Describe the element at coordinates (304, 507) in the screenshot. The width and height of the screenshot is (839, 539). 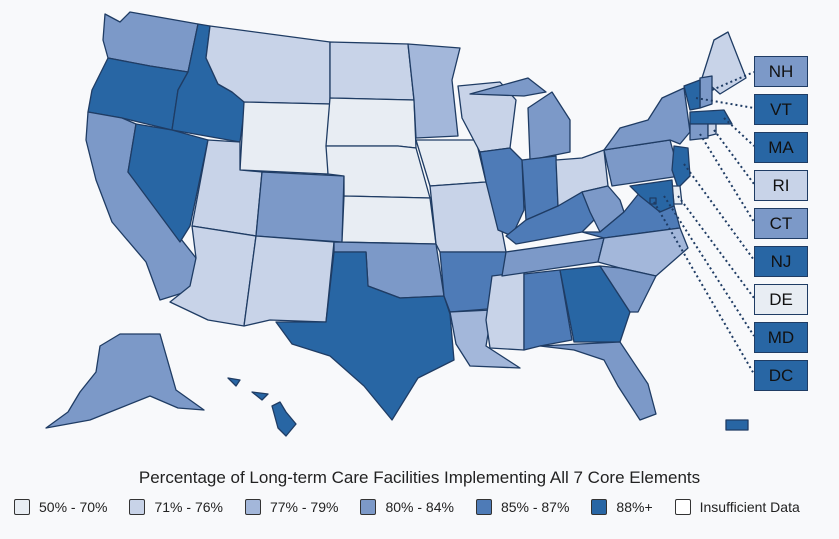
I see `legend-label: 77% - 79%` at that location.